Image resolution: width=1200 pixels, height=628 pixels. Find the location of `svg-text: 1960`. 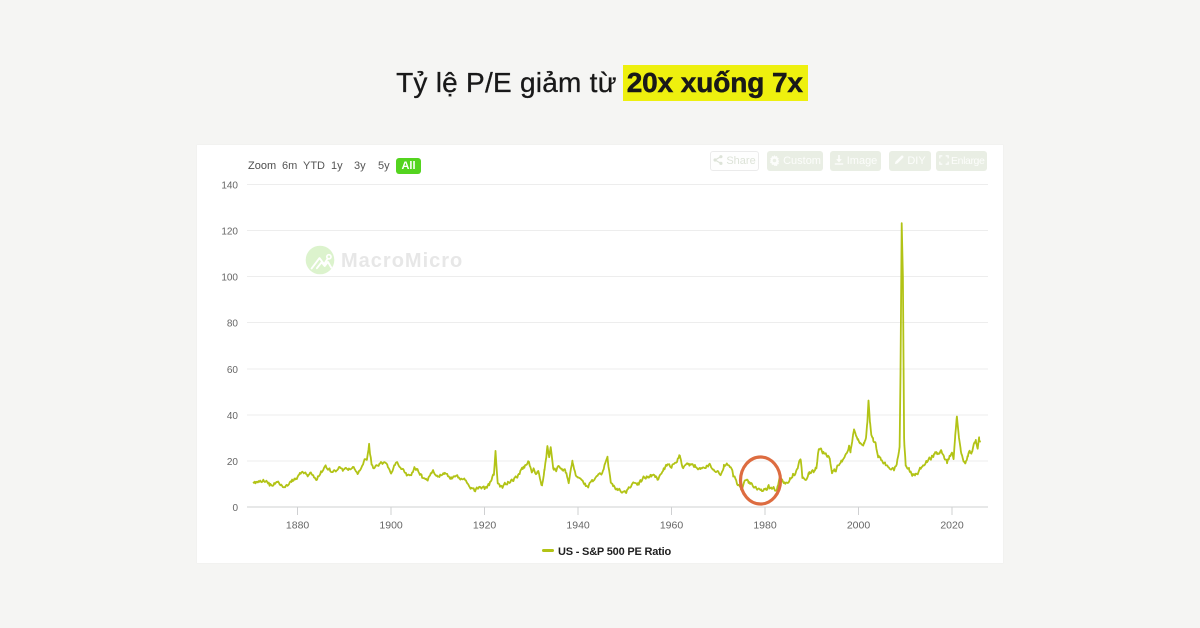

svg-text: 1960 is located at coordinates (672, 526).